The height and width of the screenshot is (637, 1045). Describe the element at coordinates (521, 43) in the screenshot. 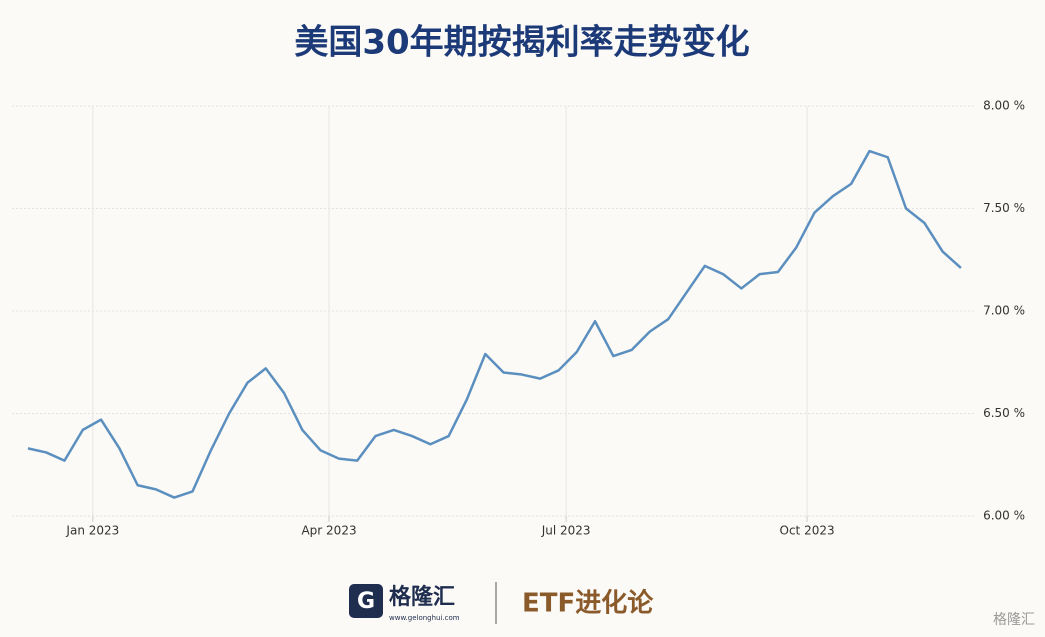

I see `chart-title: 美国30年期按揭利率走势变化` at that location.